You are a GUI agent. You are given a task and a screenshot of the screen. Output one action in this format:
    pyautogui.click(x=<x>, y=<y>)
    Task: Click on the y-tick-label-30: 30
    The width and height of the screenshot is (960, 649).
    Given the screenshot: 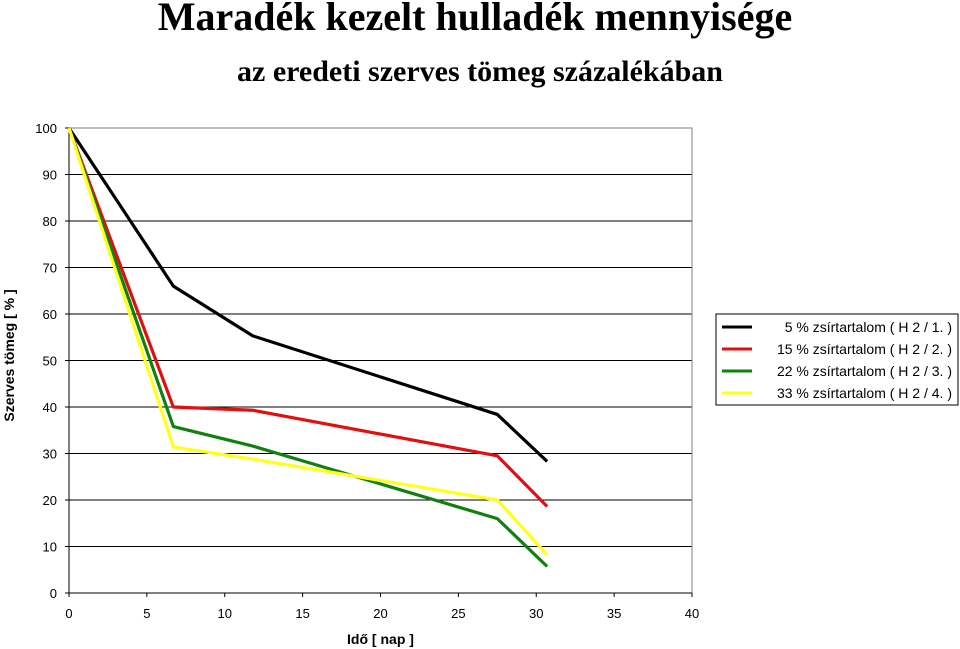 What is the action you would take?
    pyautogui.click(x=50, y=454)
    